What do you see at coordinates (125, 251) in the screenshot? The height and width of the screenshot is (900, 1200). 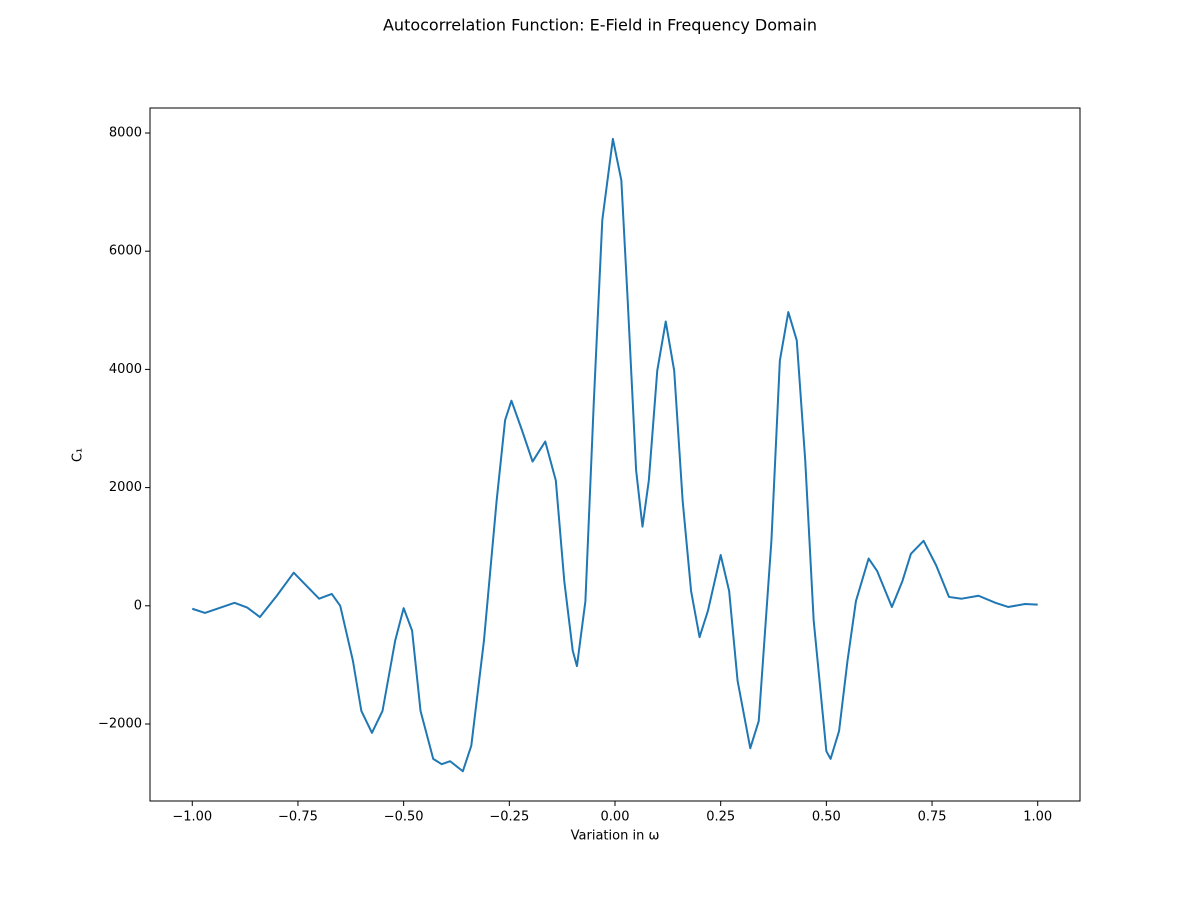 I see `y-tick-label: 6000` at bounding box center [125, 251].